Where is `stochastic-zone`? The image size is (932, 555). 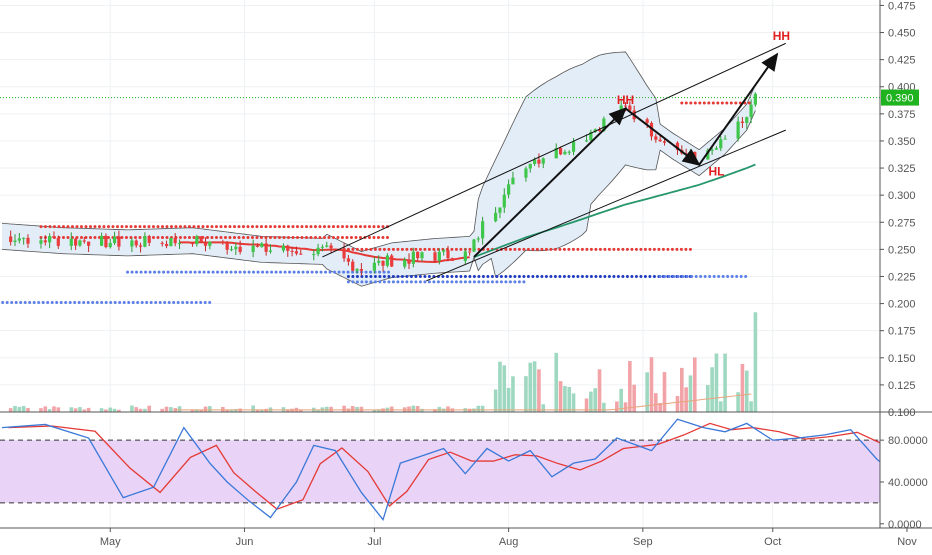 stochastic-zone is located at coordinates (440, 471).